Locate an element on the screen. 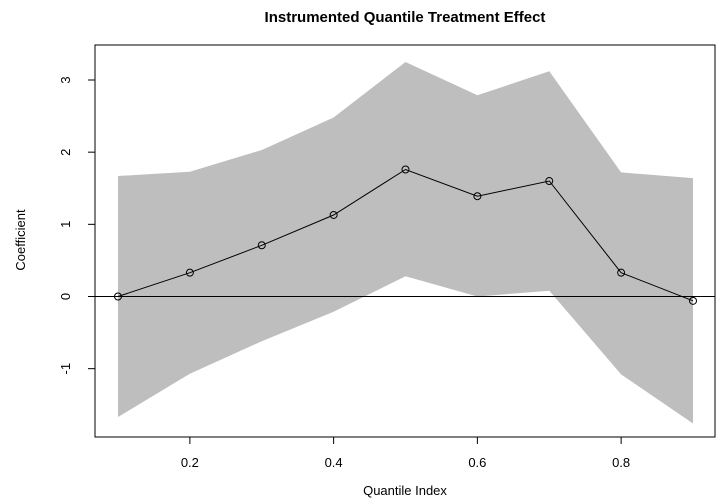 The width and height of the screenshot is (717, 502). chart-title: Instrumented Quantile Treatment Effect is located at coordinates (405, 17).